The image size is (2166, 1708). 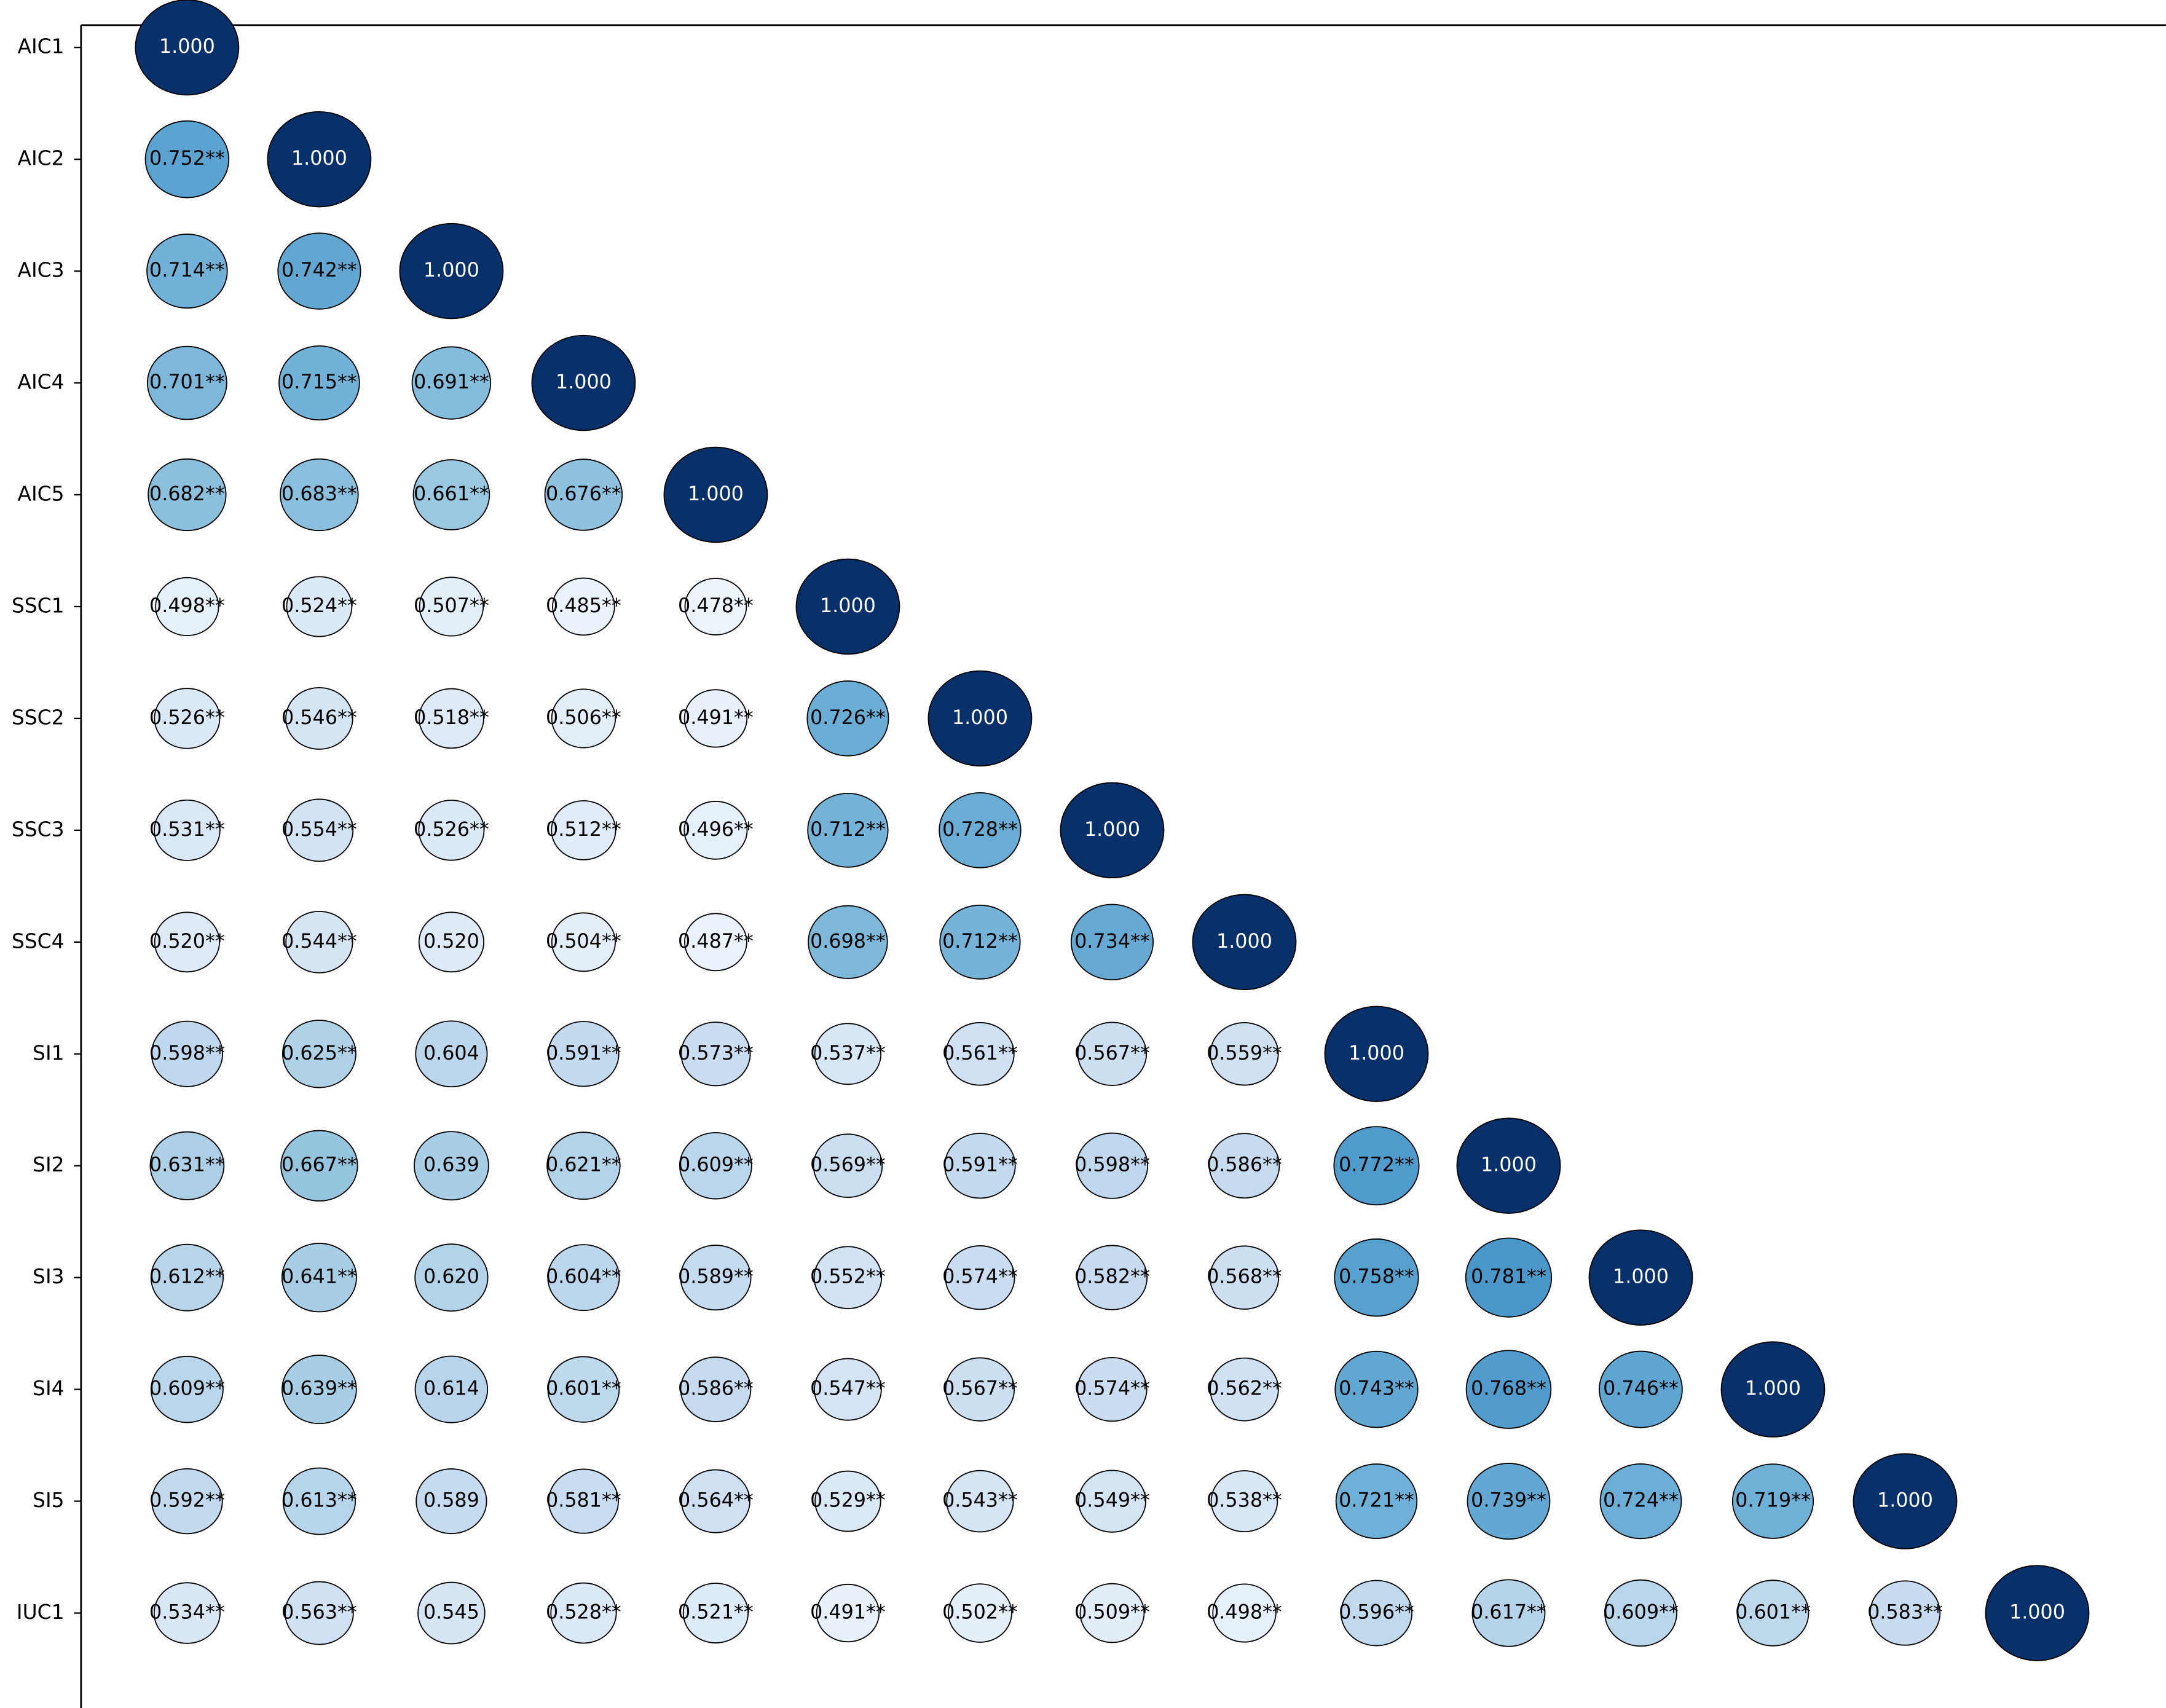 I want to click on value-label: 0.567**, so click(x=1112, y=1053).